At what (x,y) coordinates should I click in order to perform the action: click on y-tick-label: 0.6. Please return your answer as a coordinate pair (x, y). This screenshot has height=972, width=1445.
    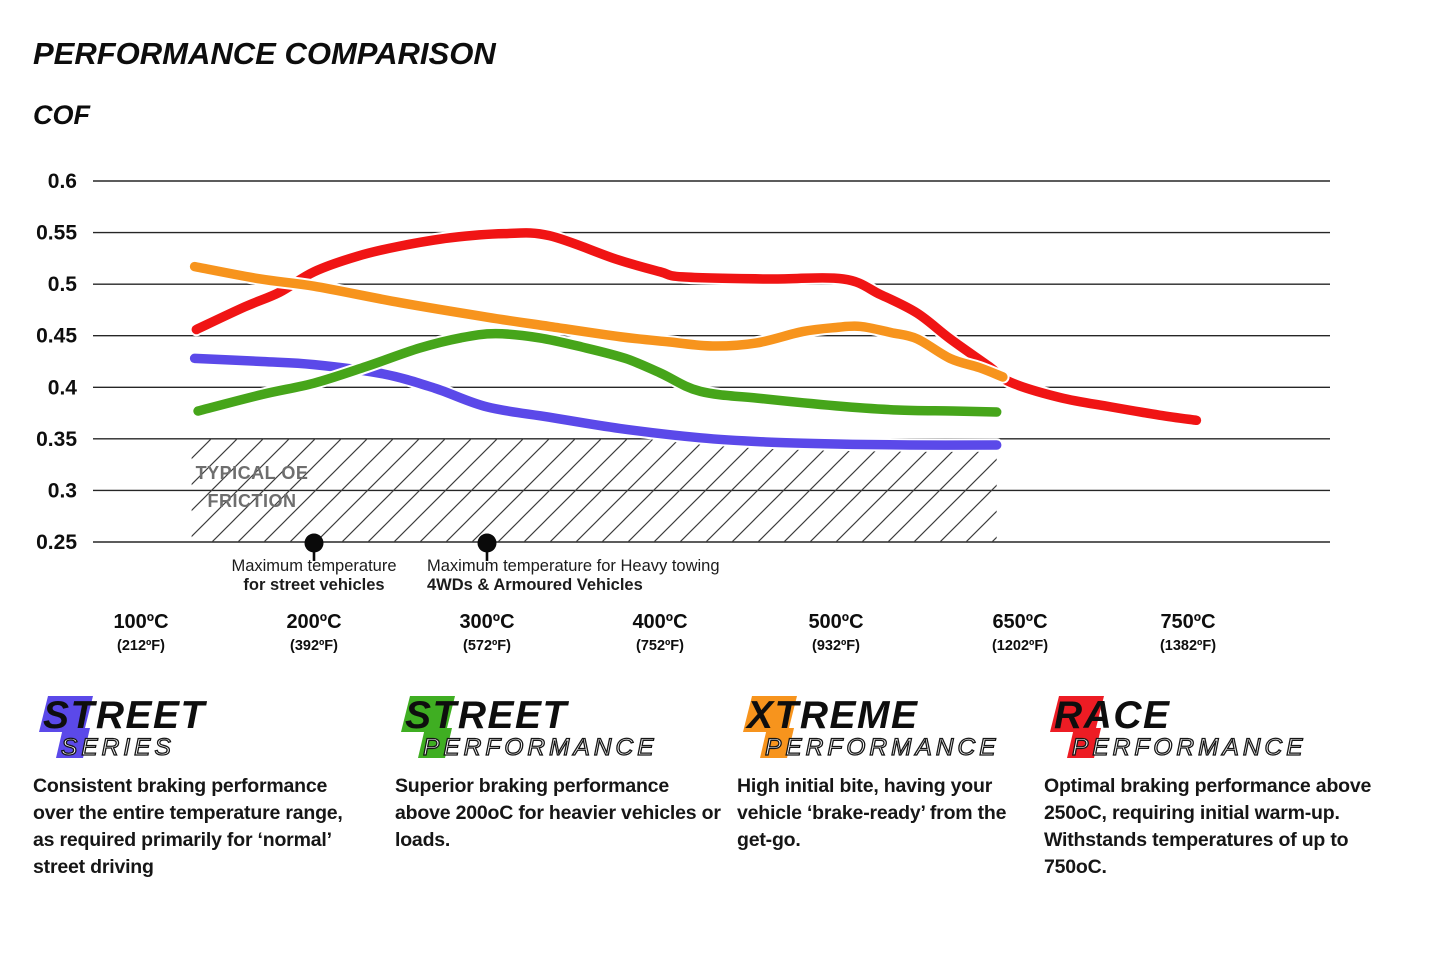
    Looking at the image, I should click on (62, 181).